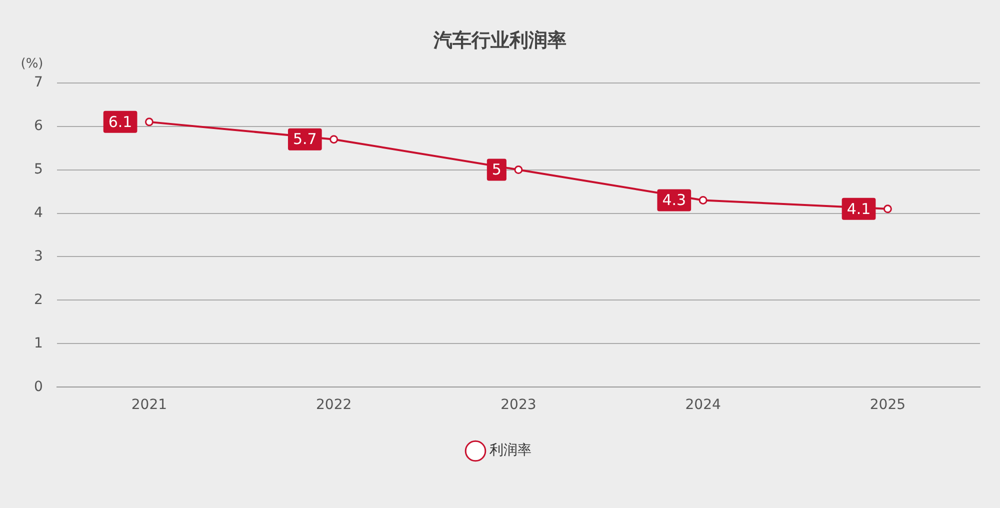 The height and width of the screenshot is (508, 1000). What do you see at coordinates (38, 386) in the screenshot?
I see `y-tick-label: 0` at bounding box center [38, 386].